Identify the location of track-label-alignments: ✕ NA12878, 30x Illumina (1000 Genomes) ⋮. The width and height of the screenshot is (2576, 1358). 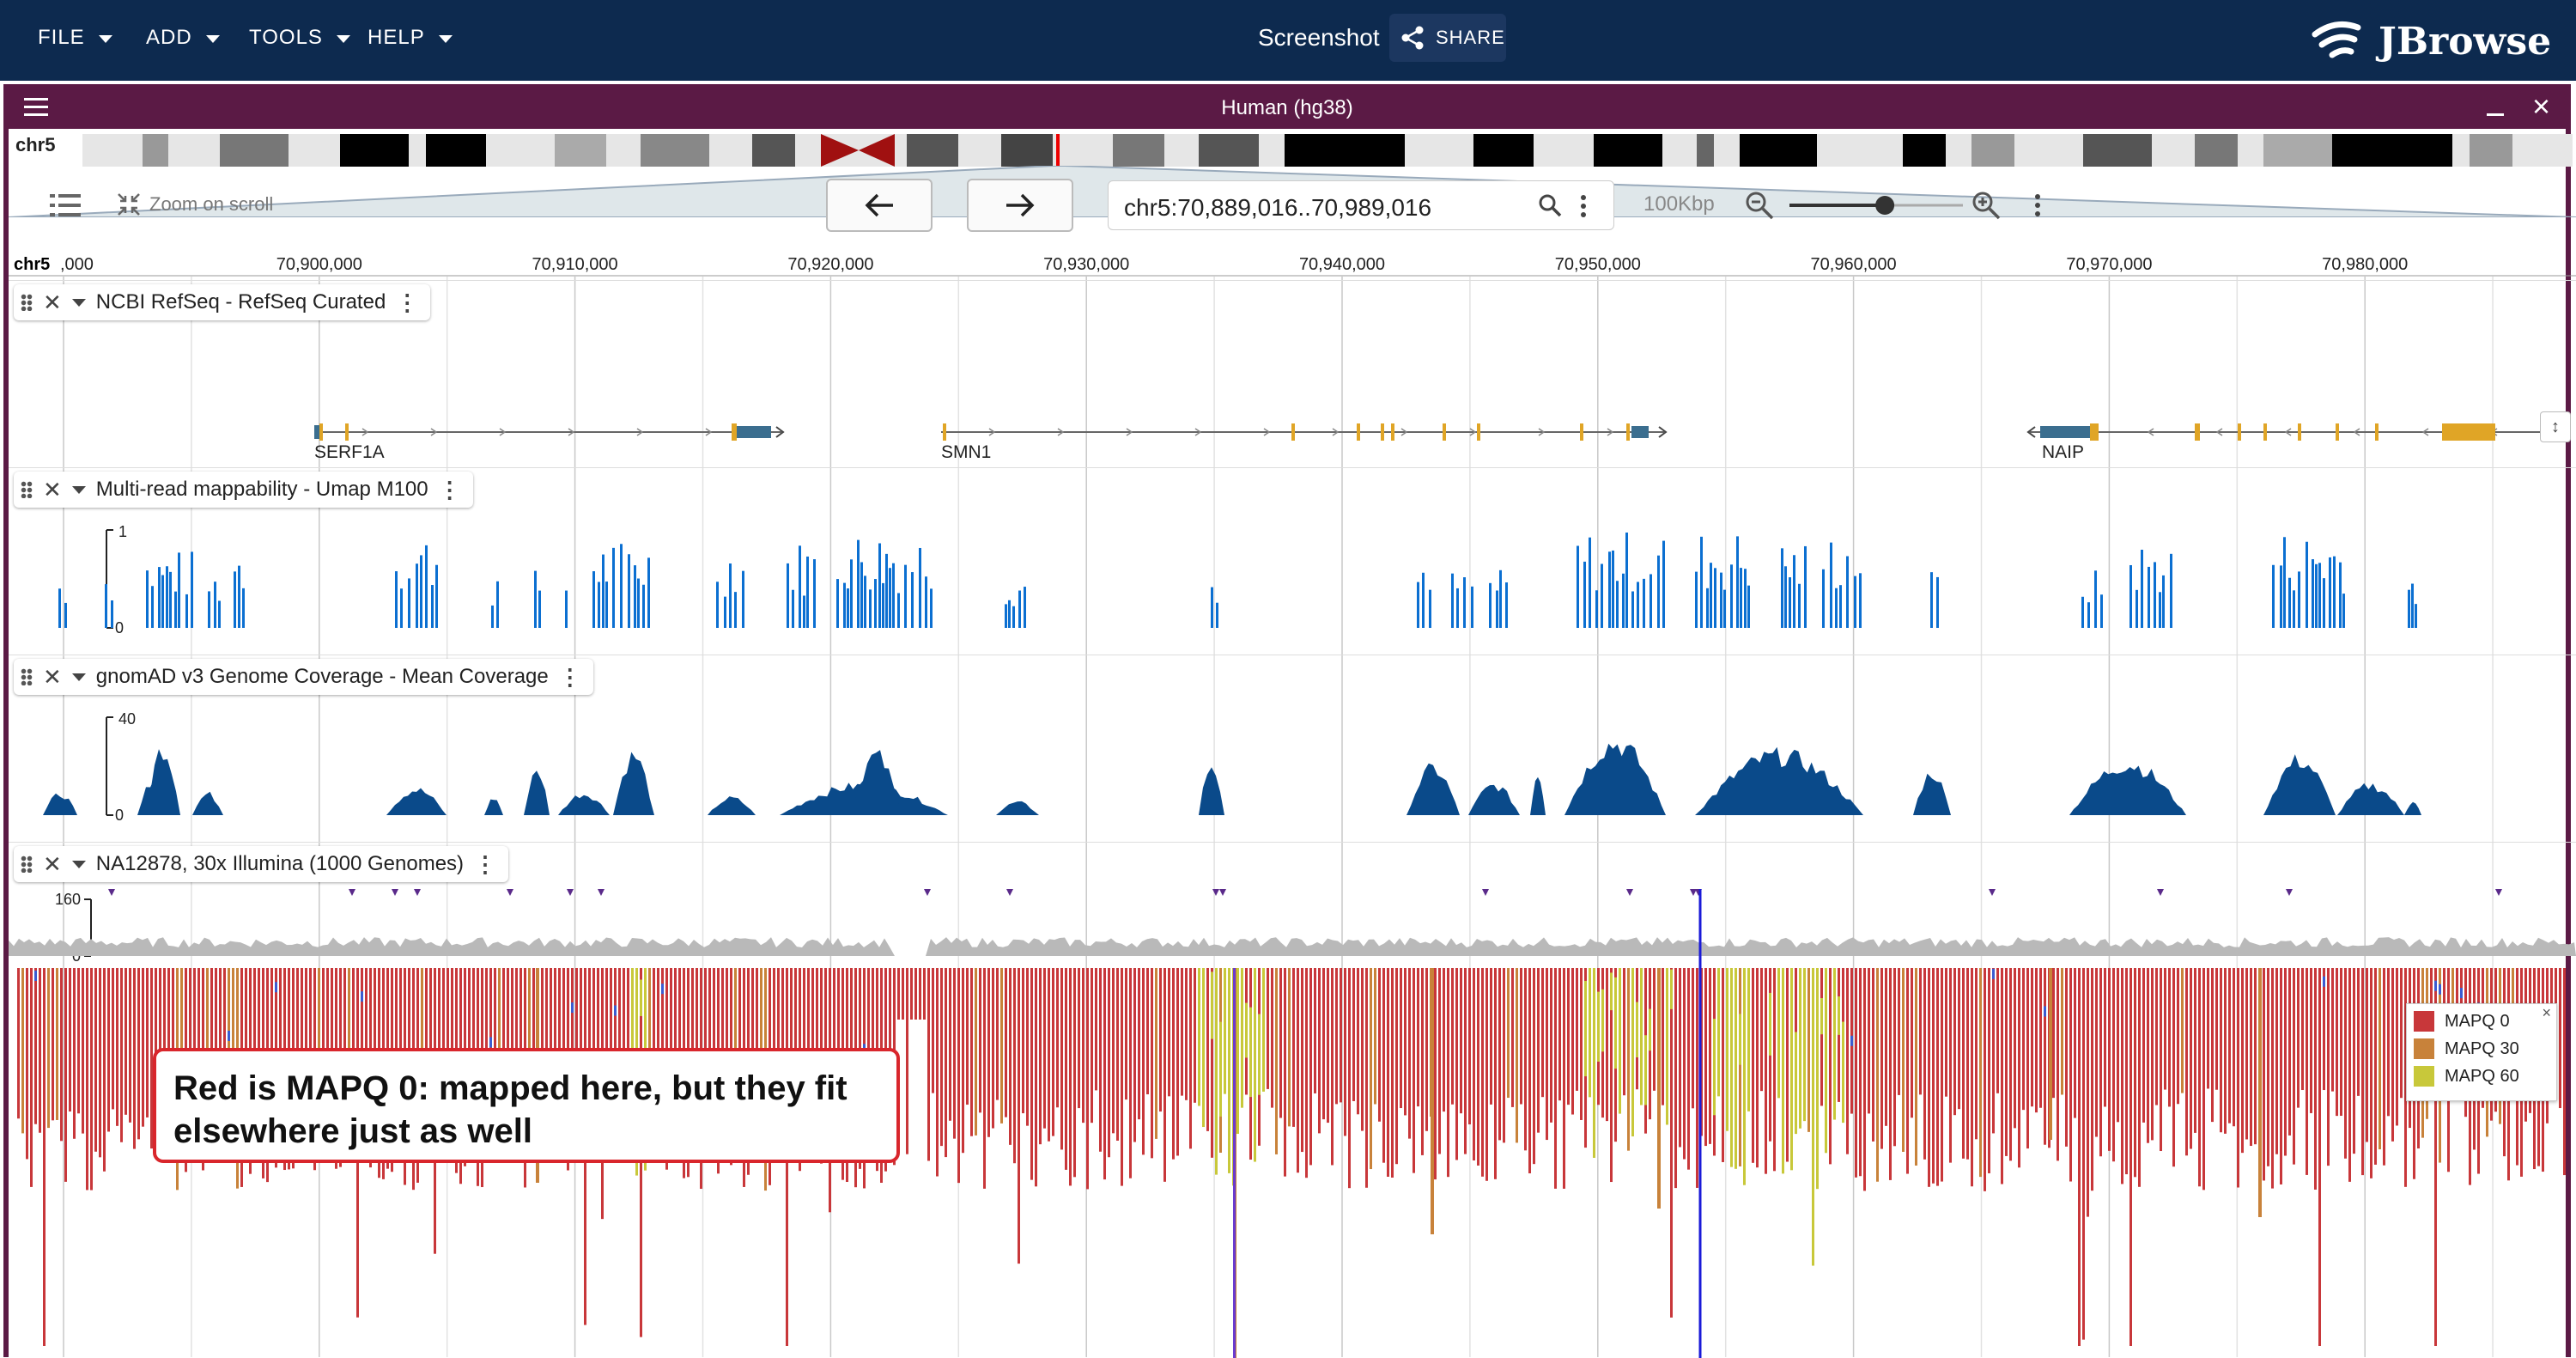
(261, 864).